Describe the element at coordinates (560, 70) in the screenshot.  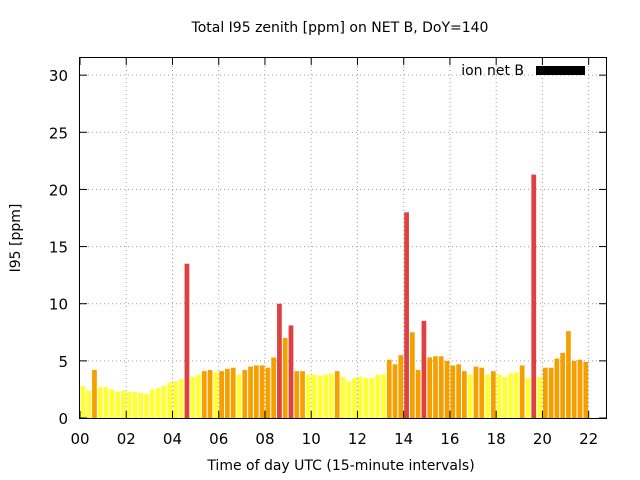
I see `legend-swatch` at that location.